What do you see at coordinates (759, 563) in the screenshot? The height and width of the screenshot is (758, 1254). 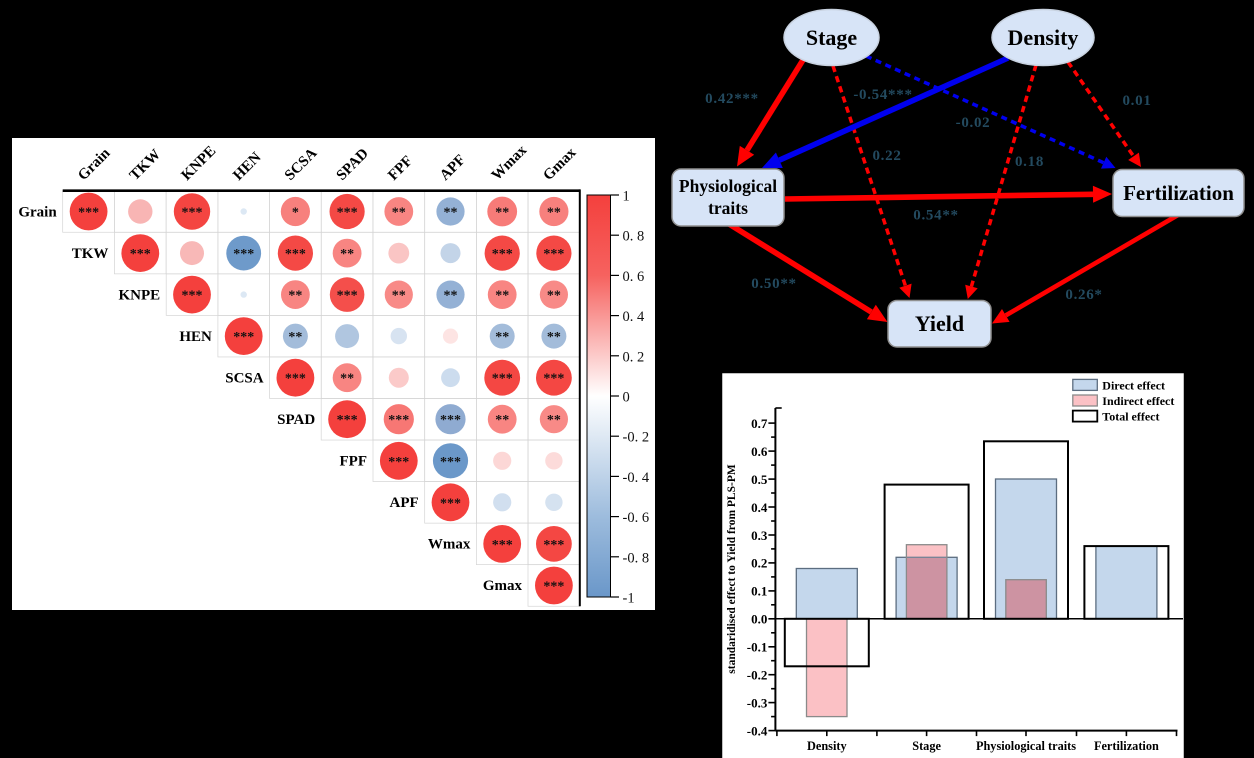 I see `svg-text: 0.2` at bounding box center [759, 563].